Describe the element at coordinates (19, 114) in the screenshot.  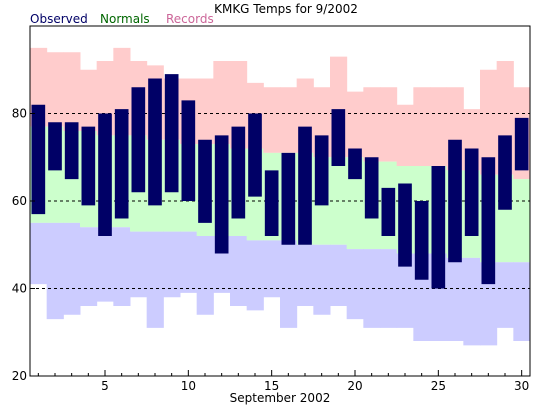
I see `y-tick-label: 80` at that location.